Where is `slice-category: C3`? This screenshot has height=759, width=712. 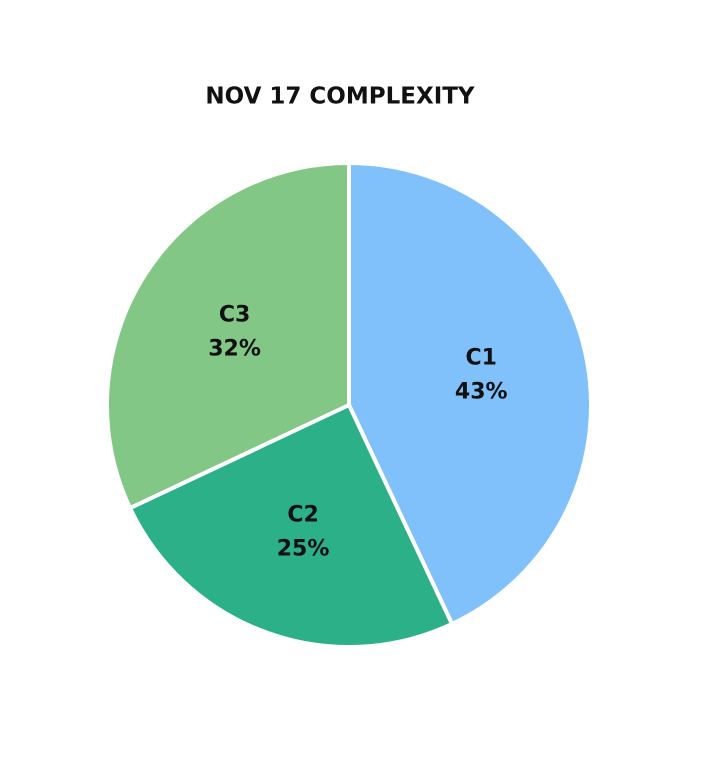
slice-category: C3 is located at coordinates (234, 314).